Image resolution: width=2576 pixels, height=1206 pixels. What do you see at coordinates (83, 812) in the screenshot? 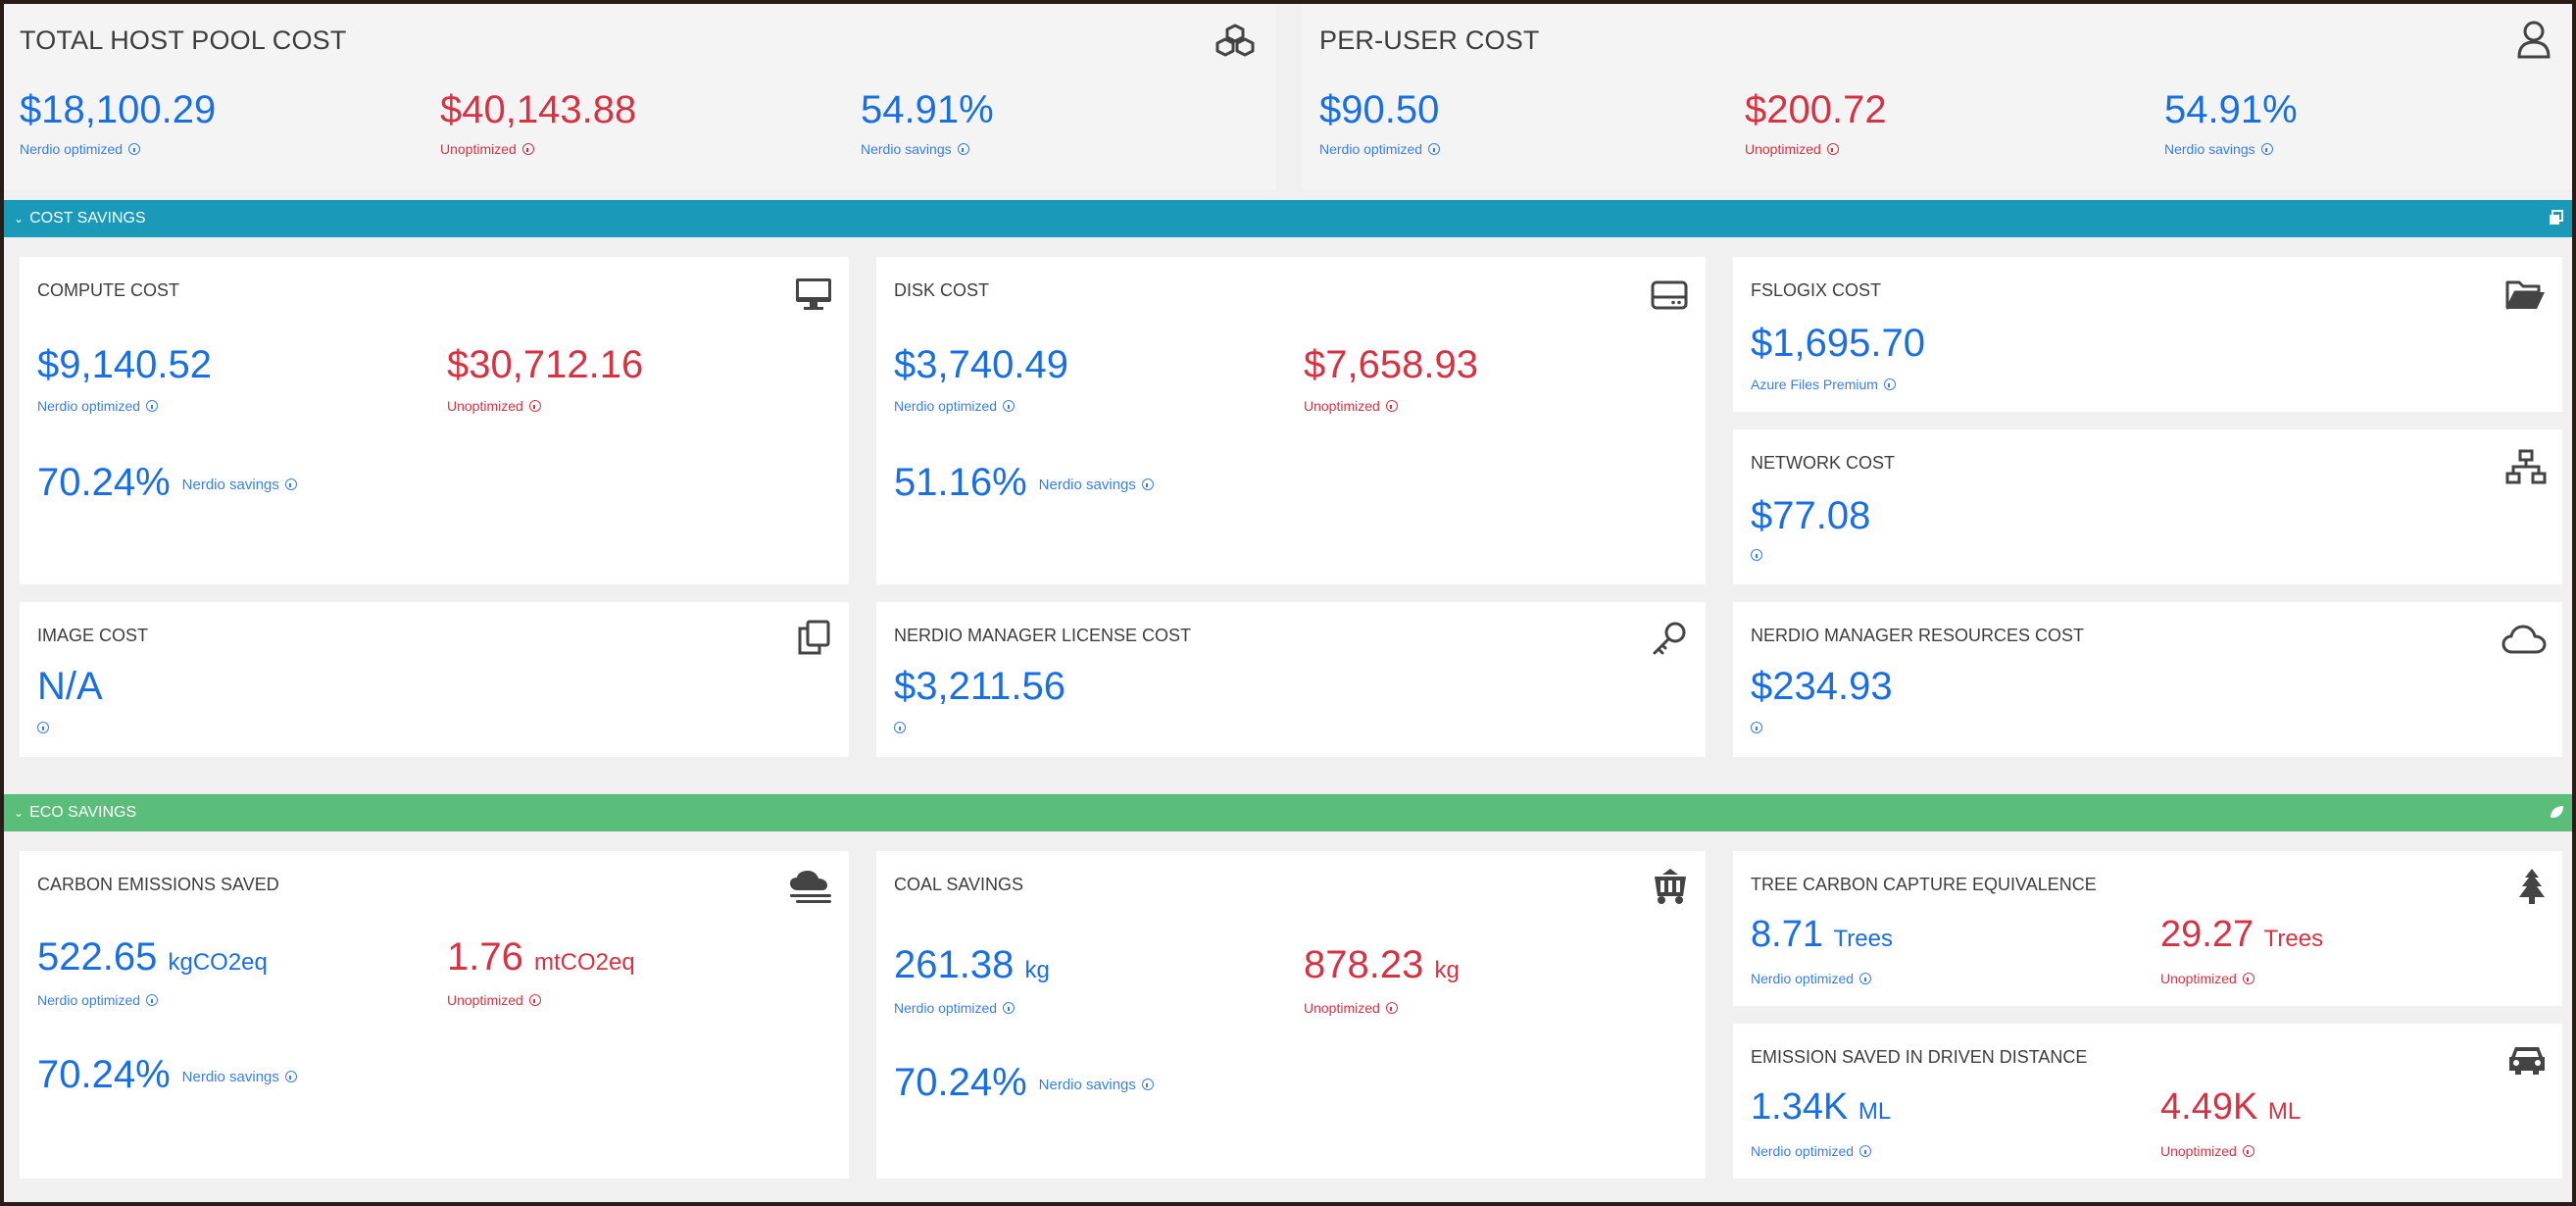
I see `section-label: ECO SAVINGS` at bounding box center [83, 812].